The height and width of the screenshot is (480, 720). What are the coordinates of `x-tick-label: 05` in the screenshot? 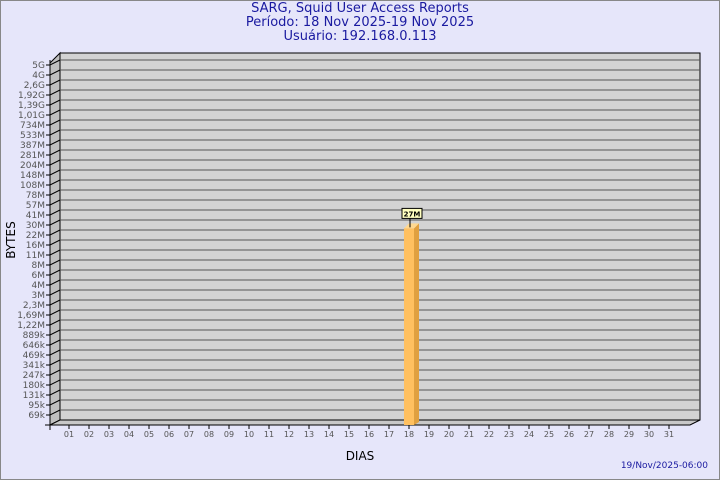 It's located at (149, 434).